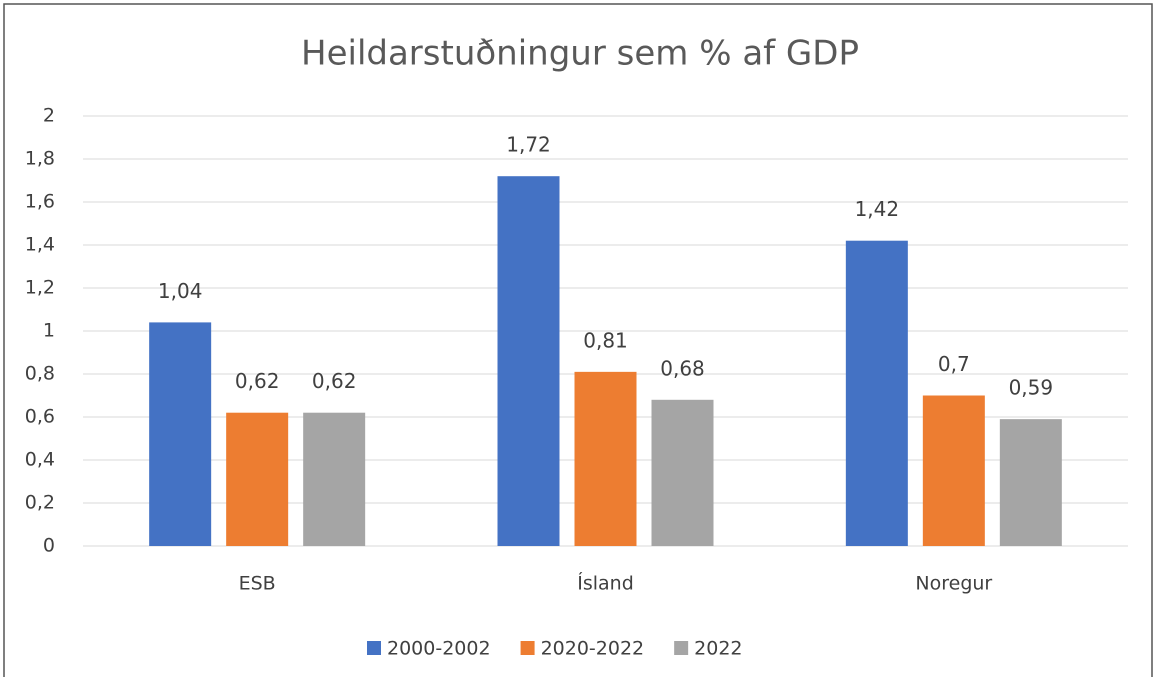 This screenshot has width=1161, height=677. Describe the element at coordinates (49, 546) in the screenshot. I see `y-tick-label: 0` at that location.